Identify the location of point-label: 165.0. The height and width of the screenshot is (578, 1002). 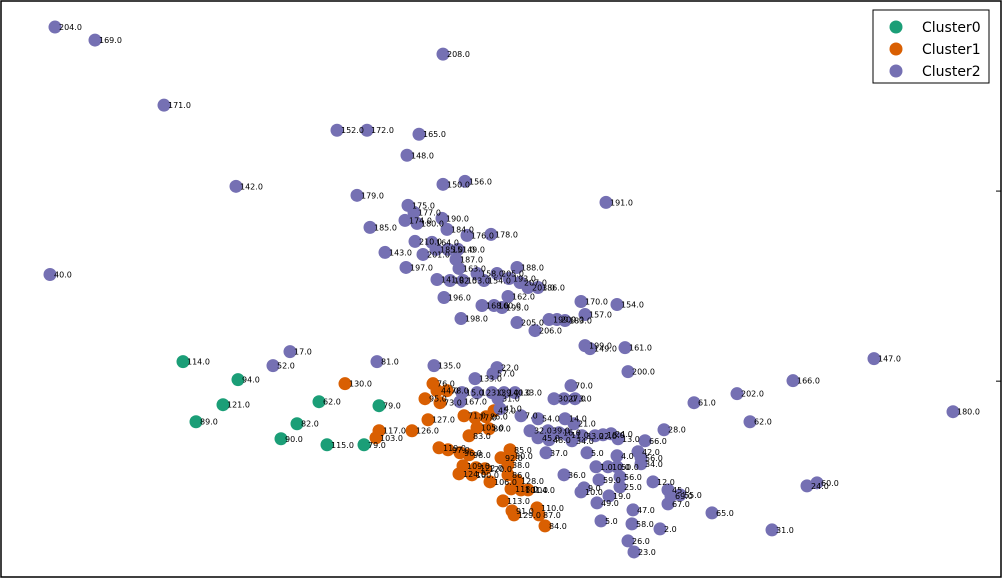
(434, 134).